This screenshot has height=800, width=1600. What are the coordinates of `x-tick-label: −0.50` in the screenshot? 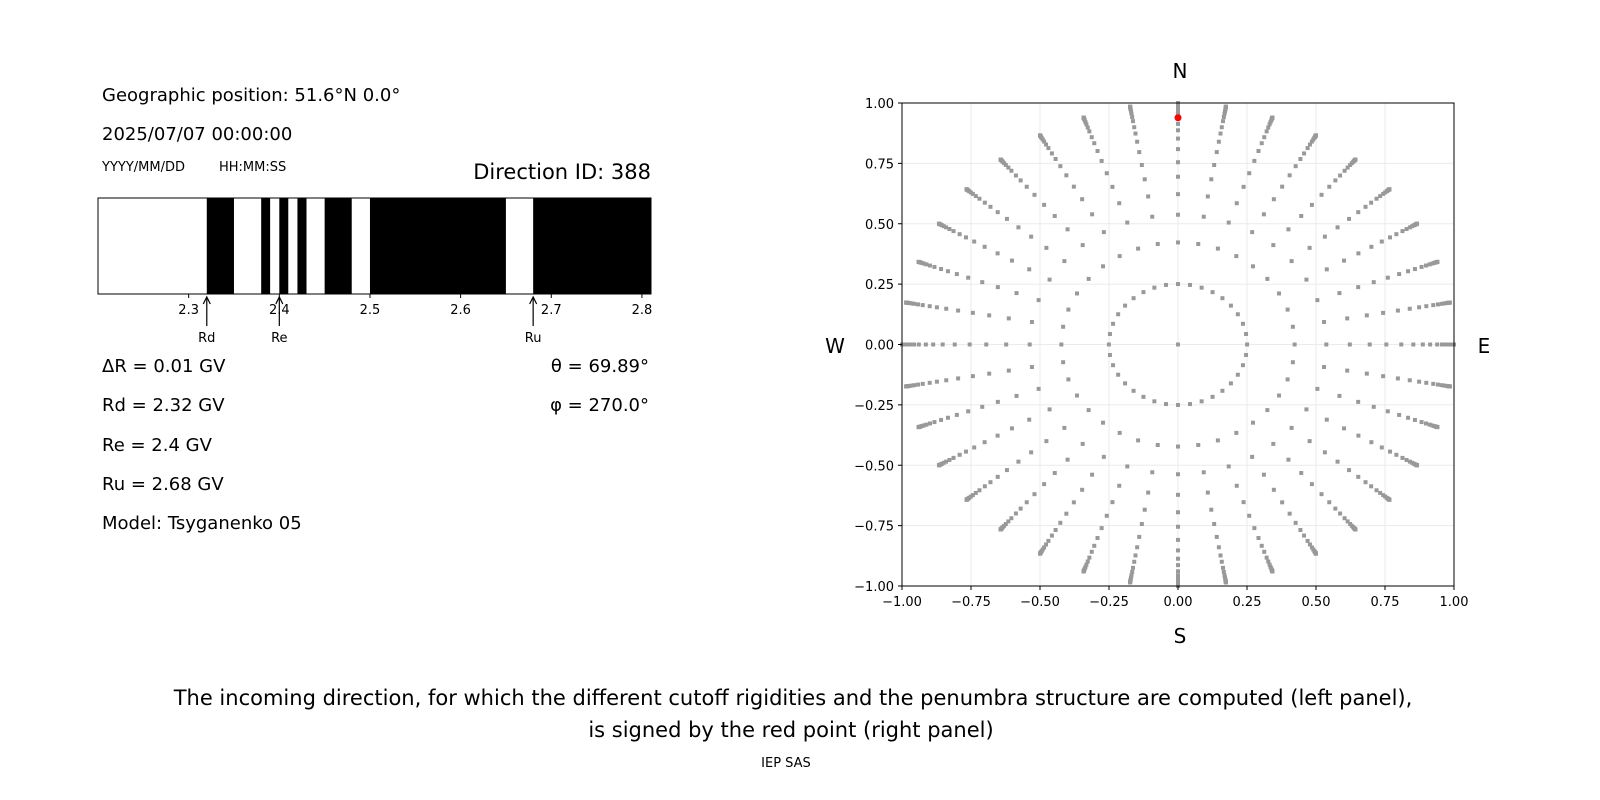 It's located at (1040, 602).